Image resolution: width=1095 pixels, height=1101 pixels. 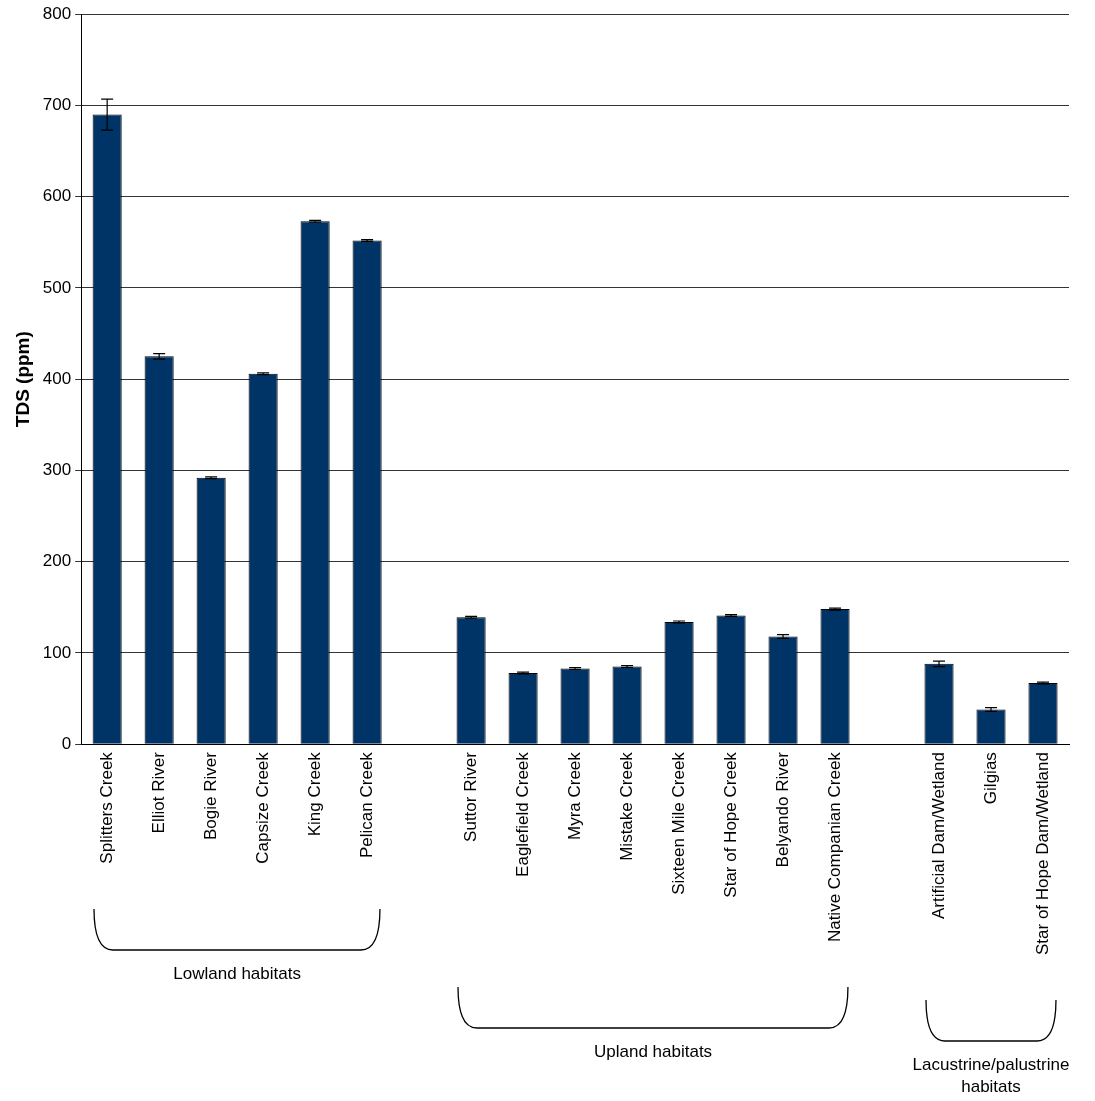 What do you see at coordinates (57, 105) in the screenshot?
I see `y-tick-label: 700` at bounding box center [57, 105].